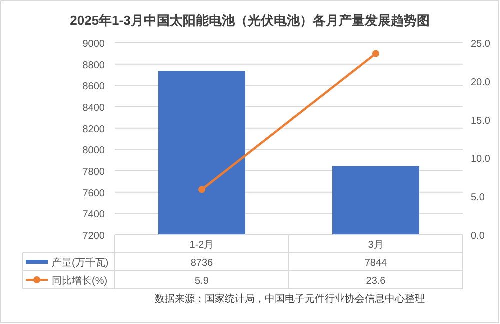  I want to click on y-tick-label: 7800, so click(94, 172).